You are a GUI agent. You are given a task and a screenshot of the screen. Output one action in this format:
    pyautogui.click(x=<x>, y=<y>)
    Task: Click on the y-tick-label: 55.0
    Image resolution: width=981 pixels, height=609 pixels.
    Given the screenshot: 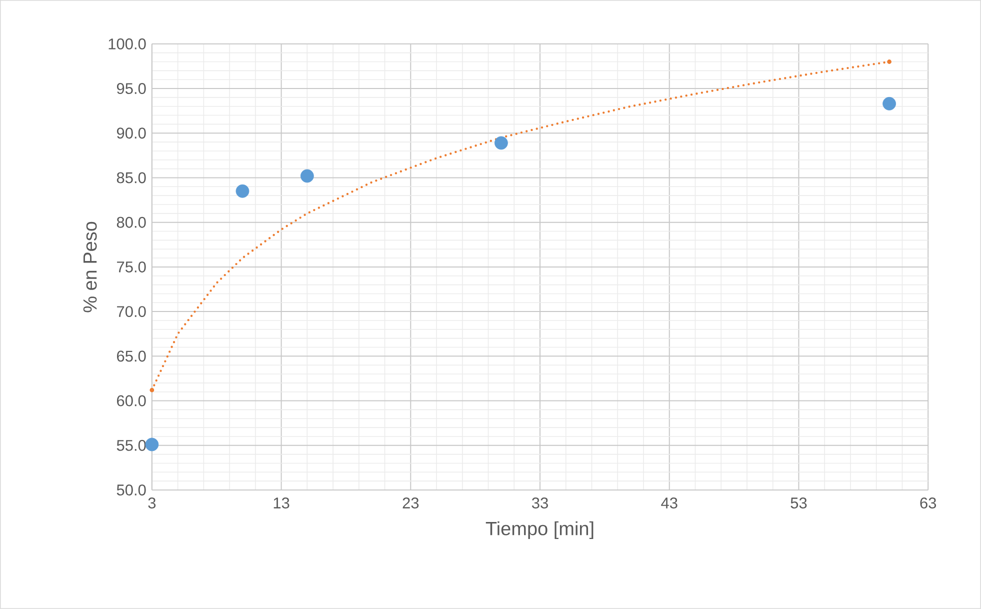 What is the action you would take?
    pyautogui.click(x=131, y=445)
    